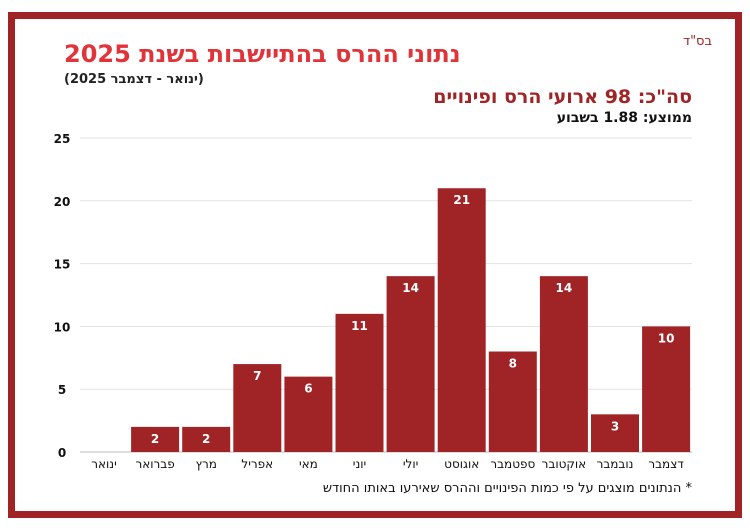 This screenshot has height=530, width=750. Describe the element at coordinates (359, 326) in the screenshot. I see `data-label: 11` at that location.